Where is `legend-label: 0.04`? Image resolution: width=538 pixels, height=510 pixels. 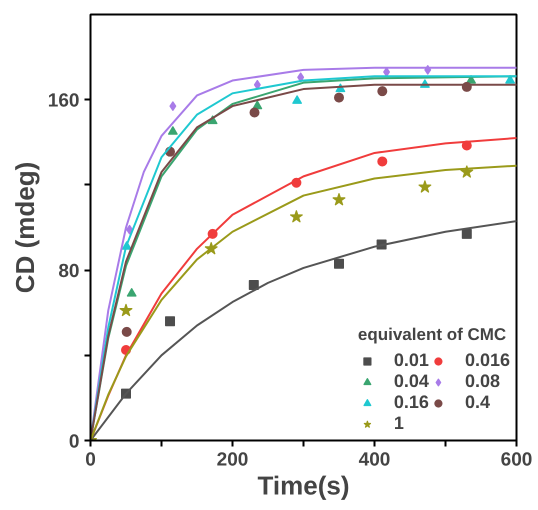
legend-label: 0.04 is located at coordinates (411, 381).